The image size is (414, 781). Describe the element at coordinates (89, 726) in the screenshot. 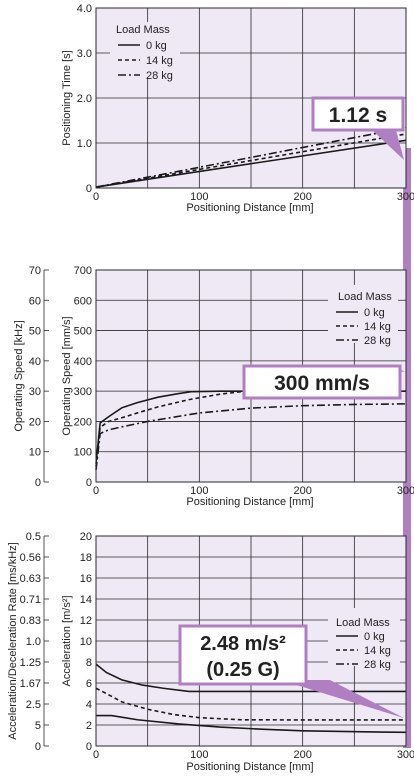

I see `y-tick-label: 2` at that location.